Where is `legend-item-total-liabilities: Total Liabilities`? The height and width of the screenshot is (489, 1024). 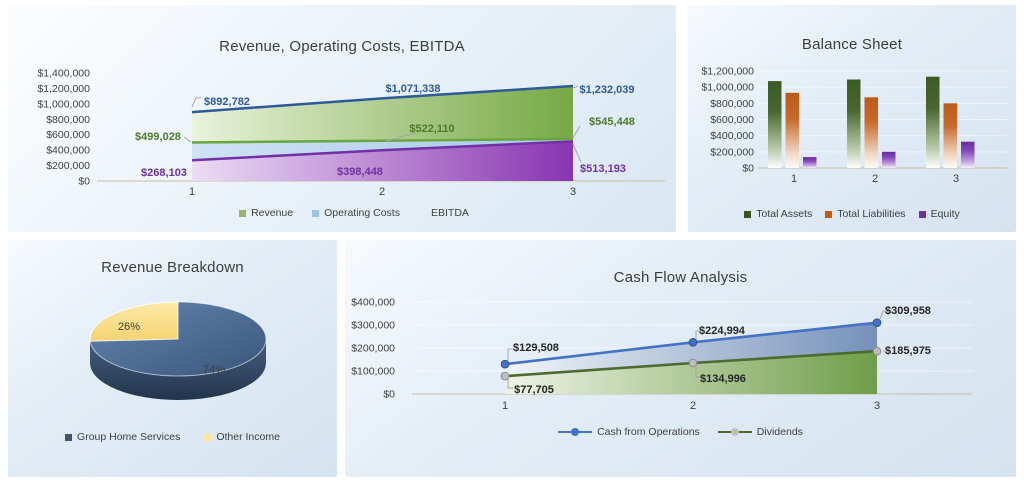 legend-item-total-liabilities: Total Liabilities is located at coordinates (865, 214).